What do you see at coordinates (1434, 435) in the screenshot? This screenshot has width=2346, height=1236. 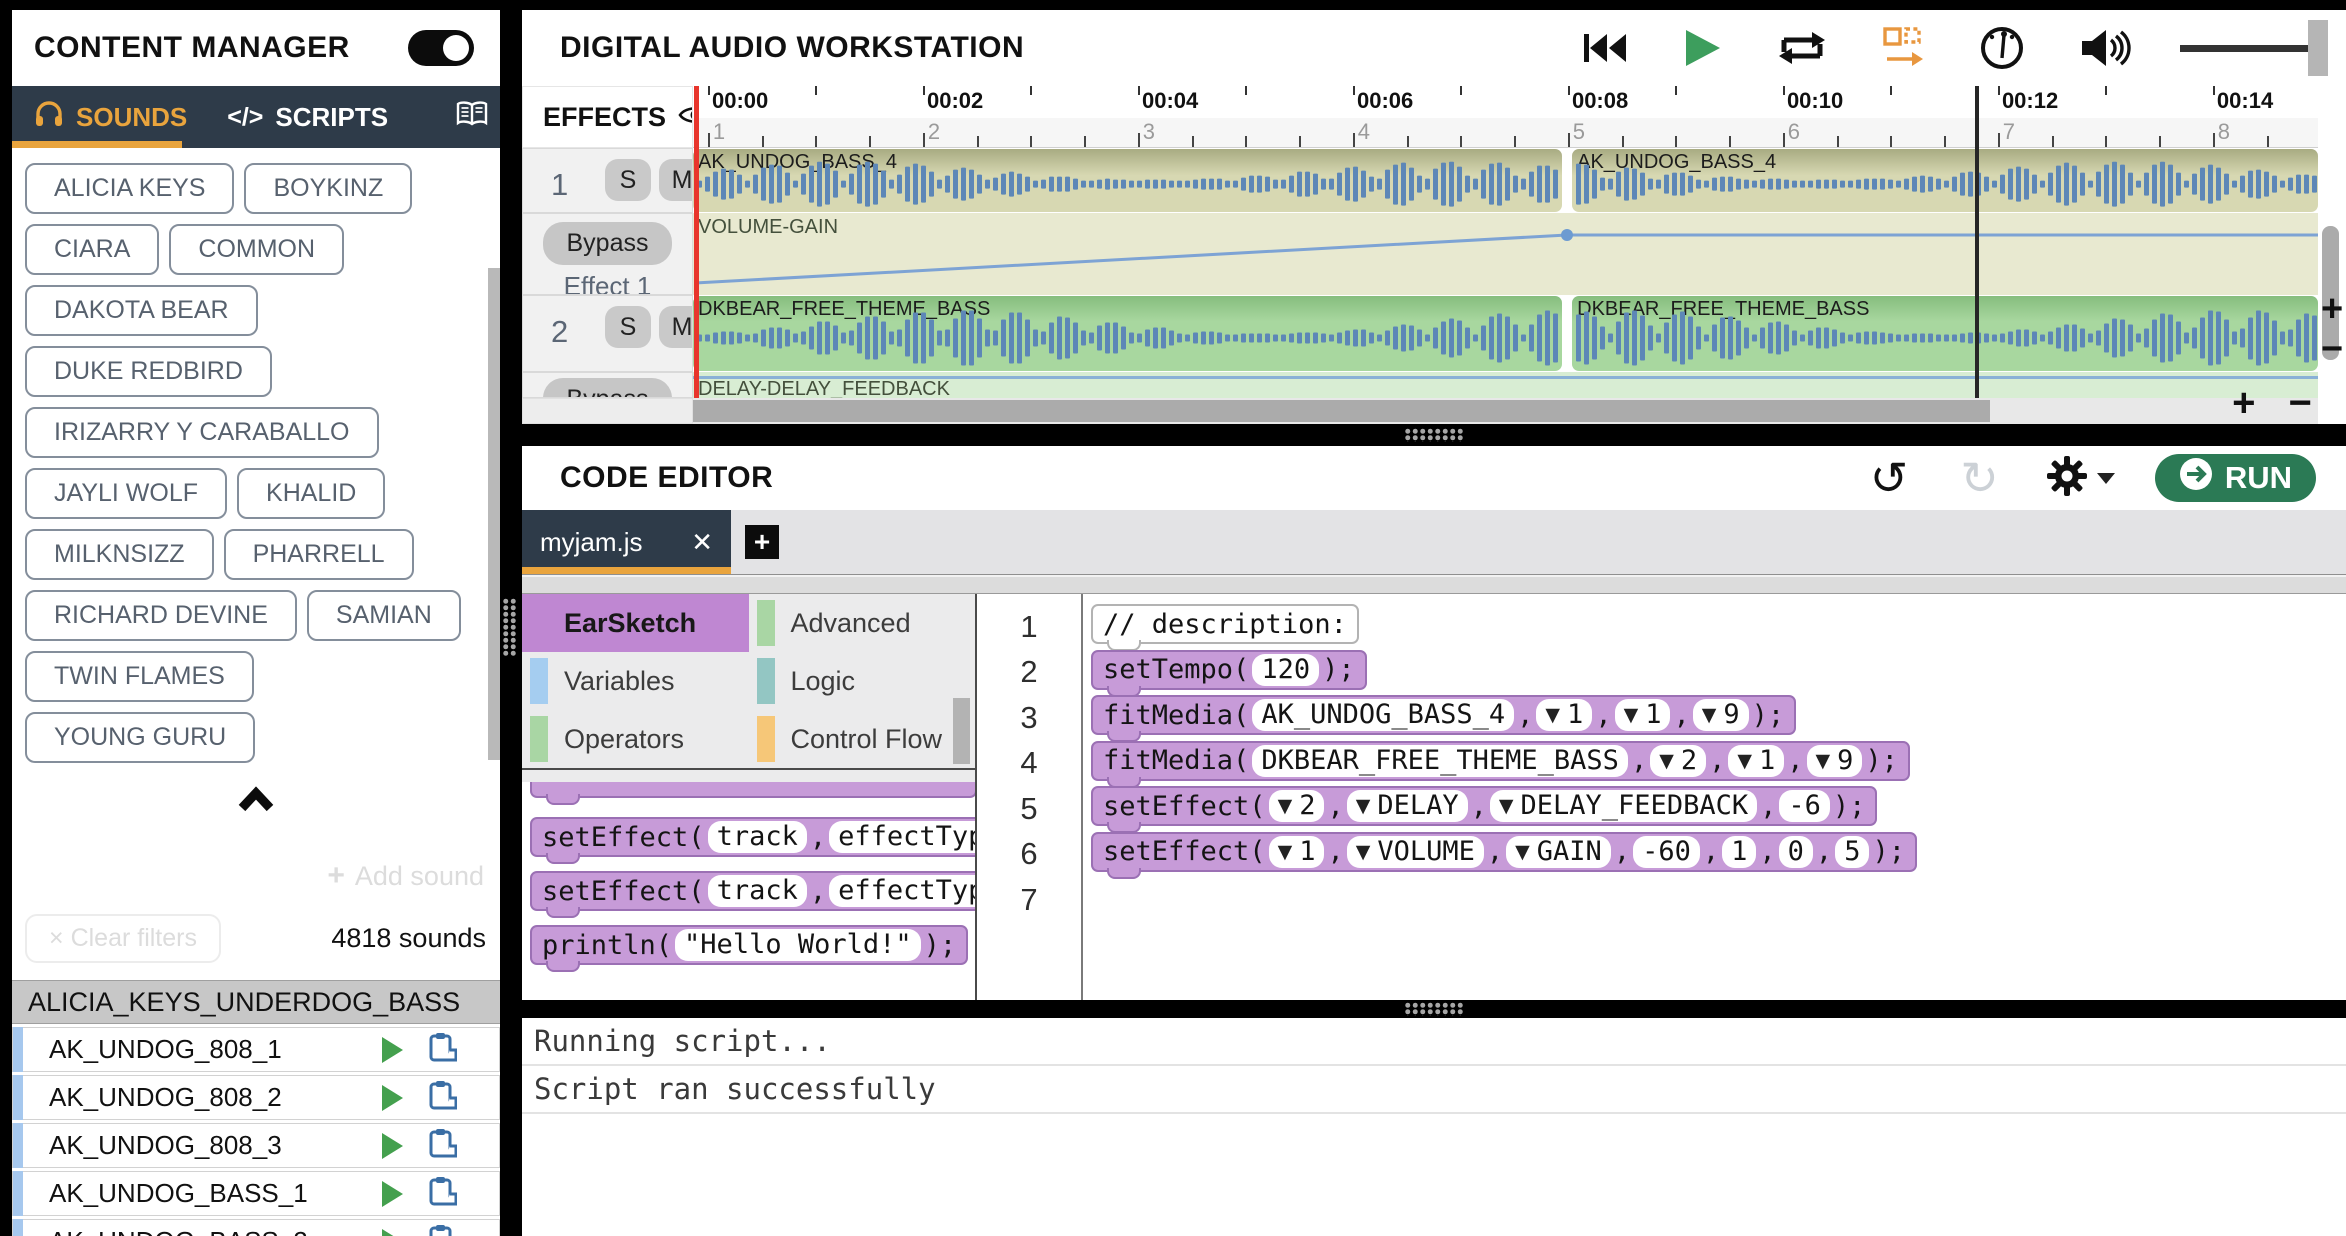 I see `daw-code-resize-handle` at bounding box center [1434, 435].